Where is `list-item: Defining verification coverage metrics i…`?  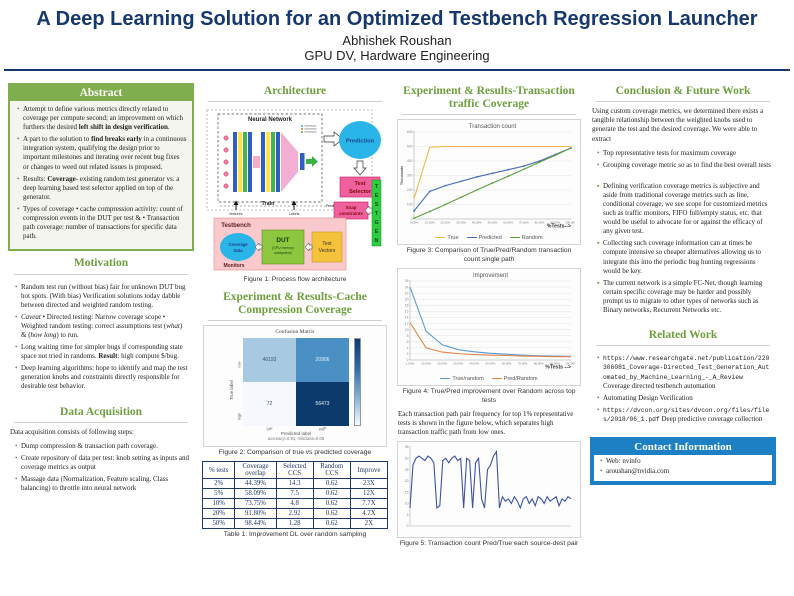 list-item: Defining verification coverage metrics i… is located at coordinates (684, 209).